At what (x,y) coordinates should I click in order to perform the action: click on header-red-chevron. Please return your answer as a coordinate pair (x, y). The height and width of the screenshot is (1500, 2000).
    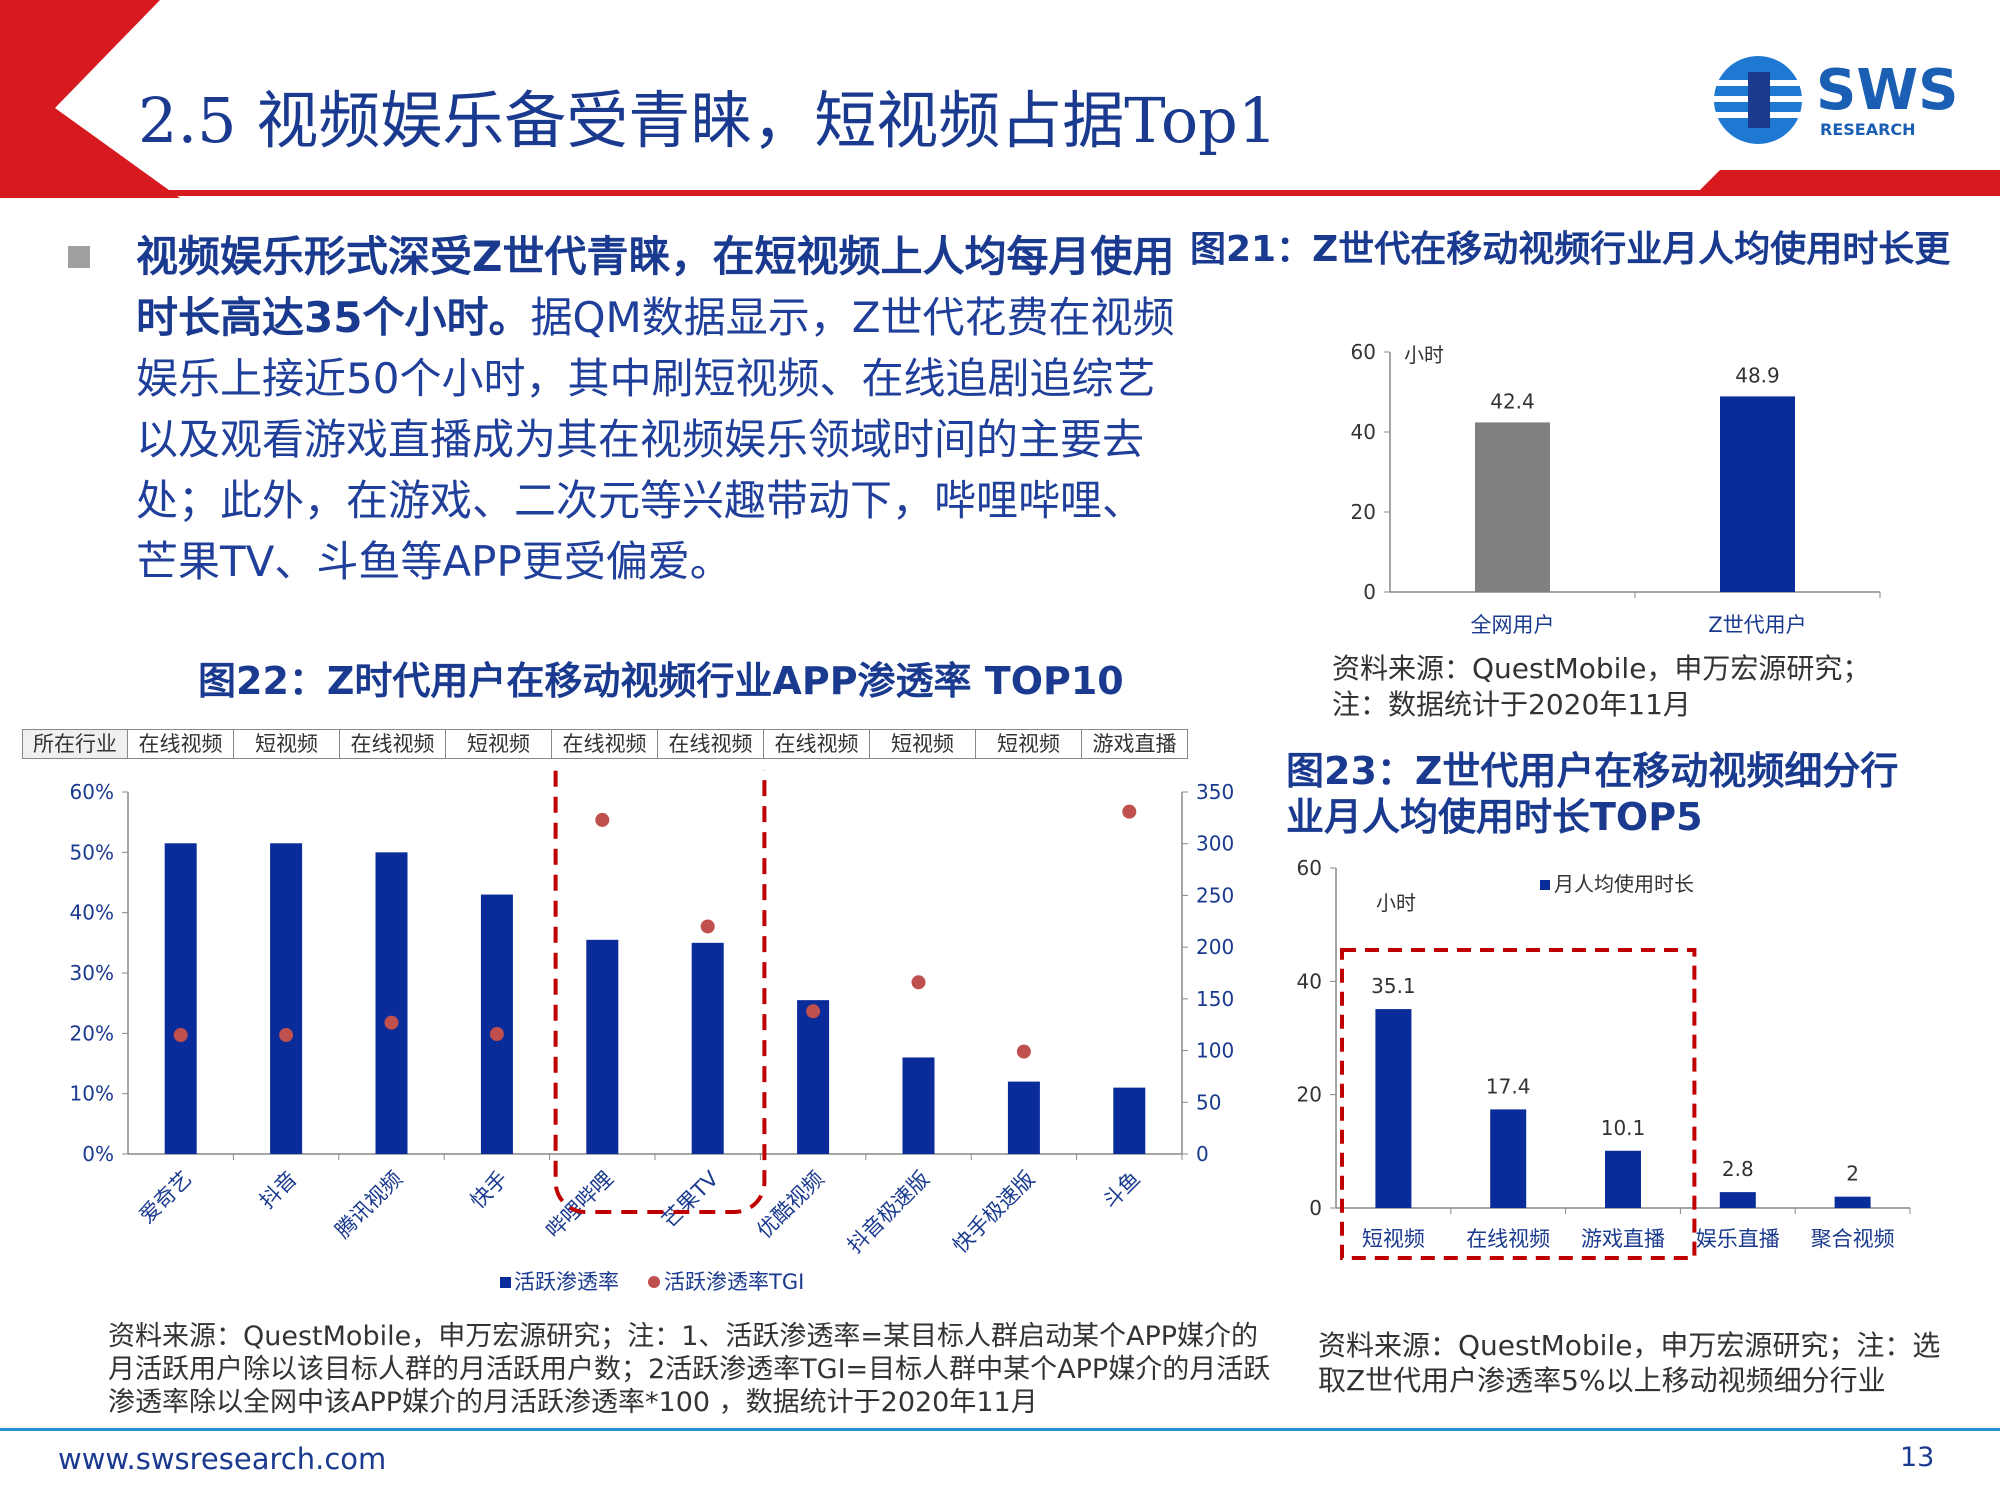
    Looking at the image, I should click on (90, 99).